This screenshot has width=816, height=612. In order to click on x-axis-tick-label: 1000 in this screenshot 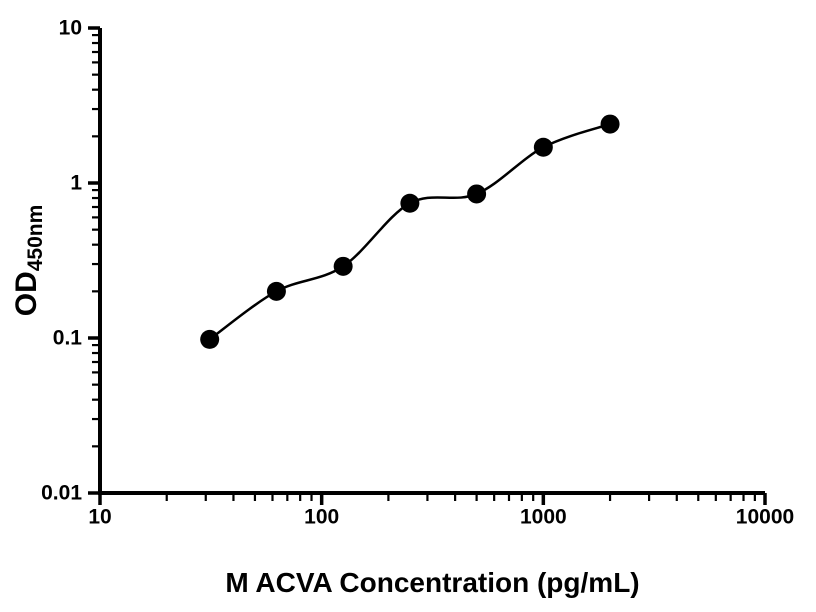, I will do `click(543, 516)`.